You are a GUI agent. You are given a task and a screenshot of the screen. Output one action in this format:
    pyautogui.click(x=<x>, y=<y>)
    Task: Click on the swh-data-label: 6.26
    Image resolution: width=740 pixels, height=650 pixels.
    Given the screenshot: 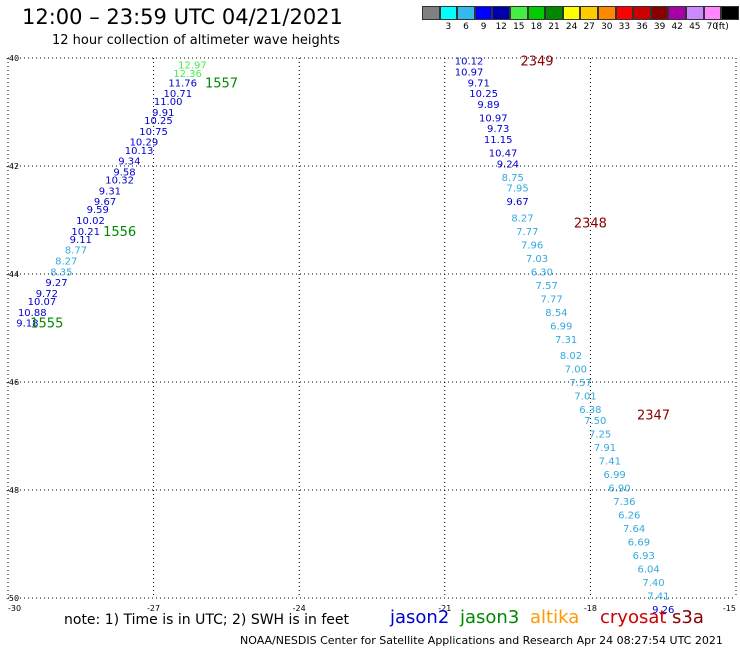 What is the action you would take?
    pyautogui.click(x=629, y=515)
    